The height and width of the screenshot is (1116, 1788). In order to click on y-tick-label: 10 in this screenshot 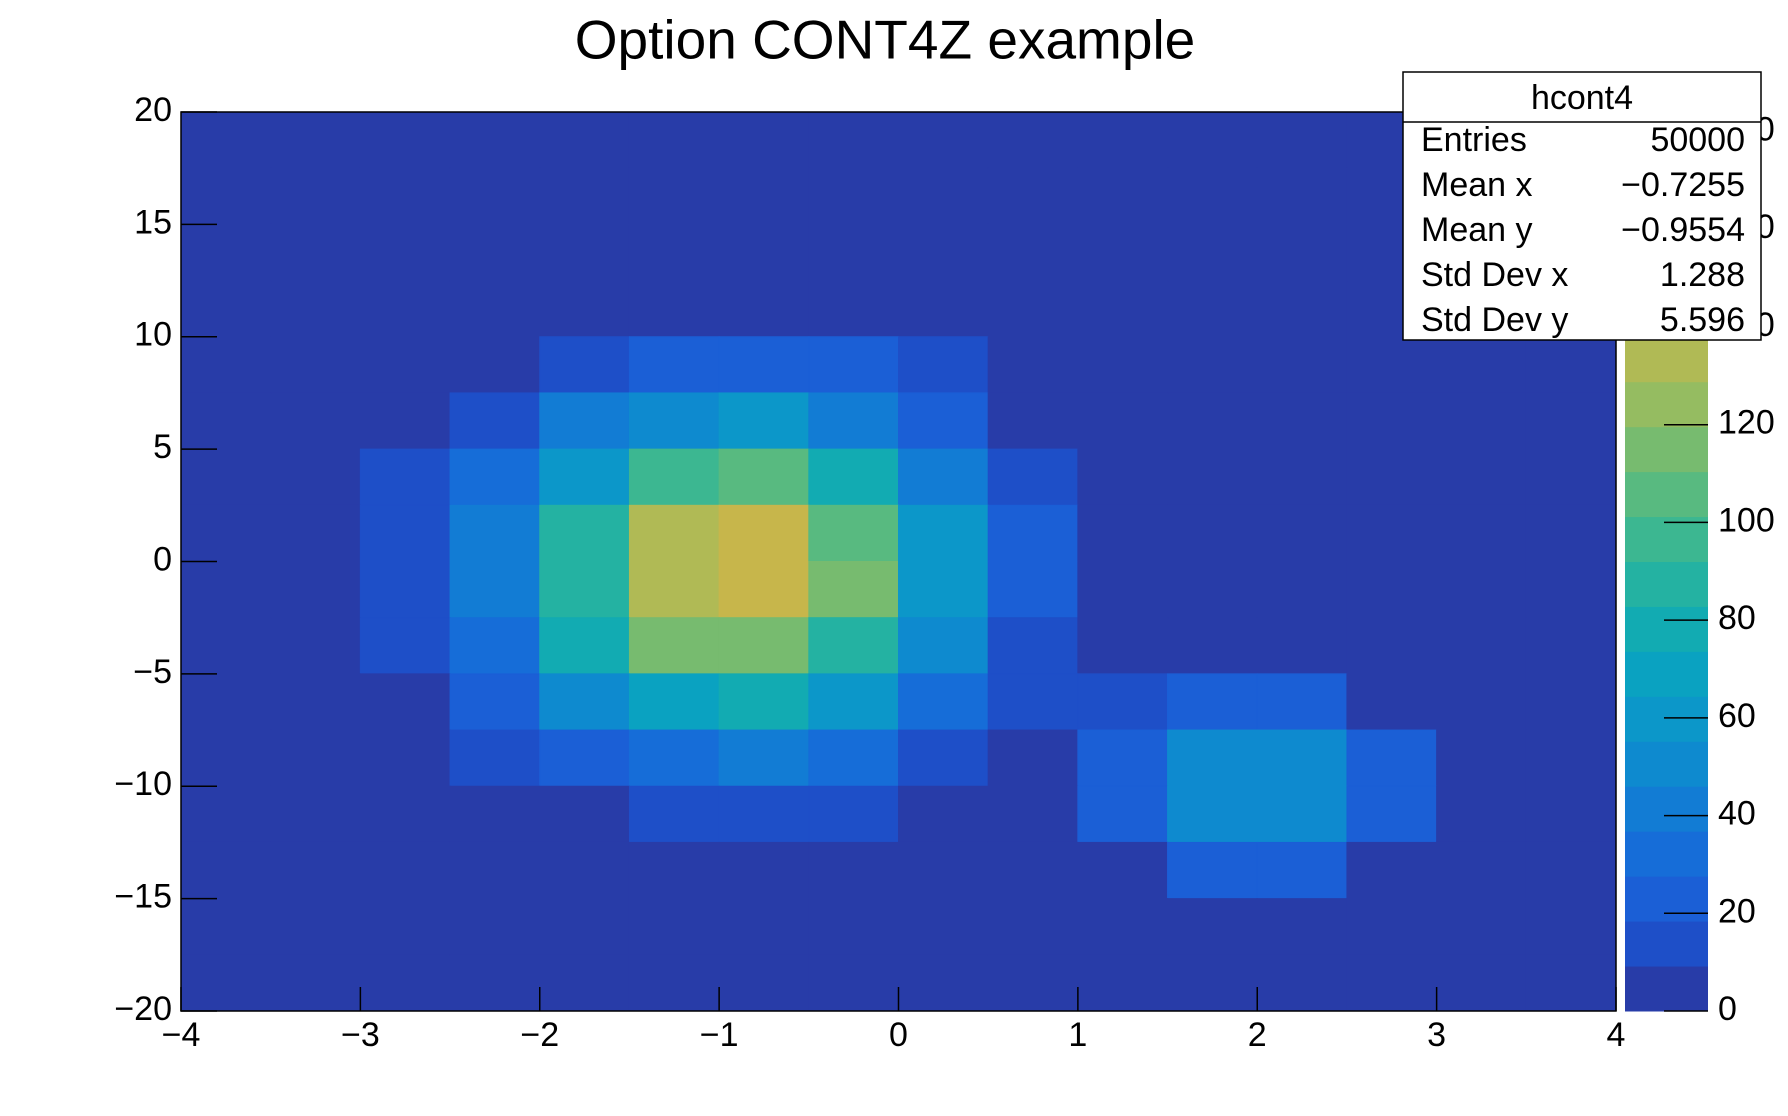, I will do `click(153, 335)`.